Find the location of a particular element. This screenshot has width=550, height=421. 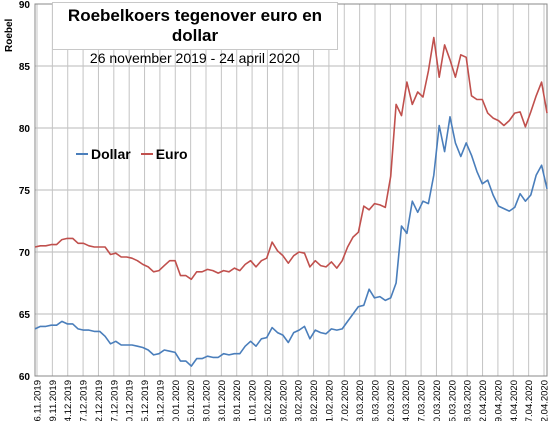

y-tick-label: 60 is located at coordinates (25, 377).